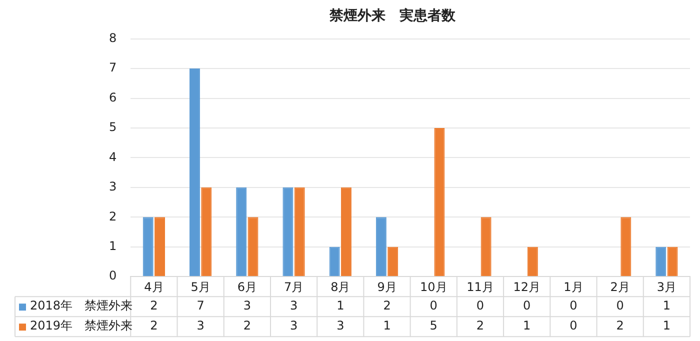  Describe the element at coordinates (154, 287) in the screenshot. I see `x-tick-label: 4月` at that location.